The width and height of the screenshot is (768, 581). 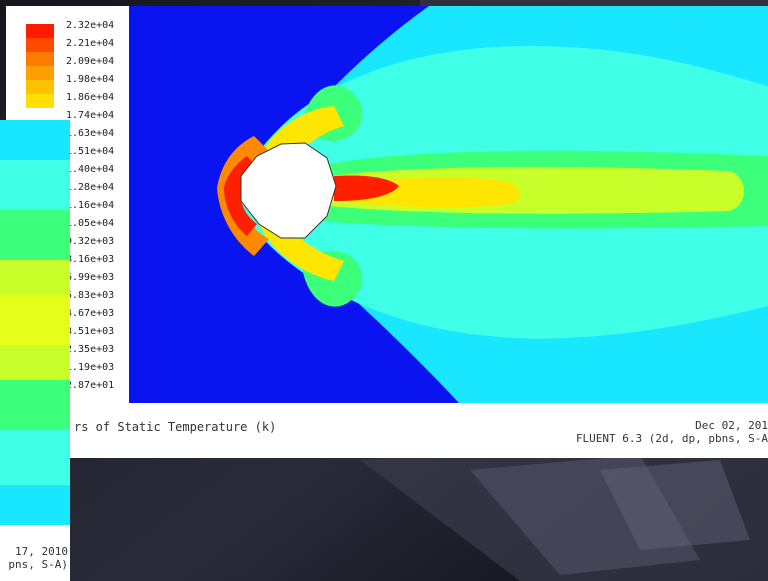 I want to click on colorbar-tick-label: 3.51e+03, so click(x=90, y=331).